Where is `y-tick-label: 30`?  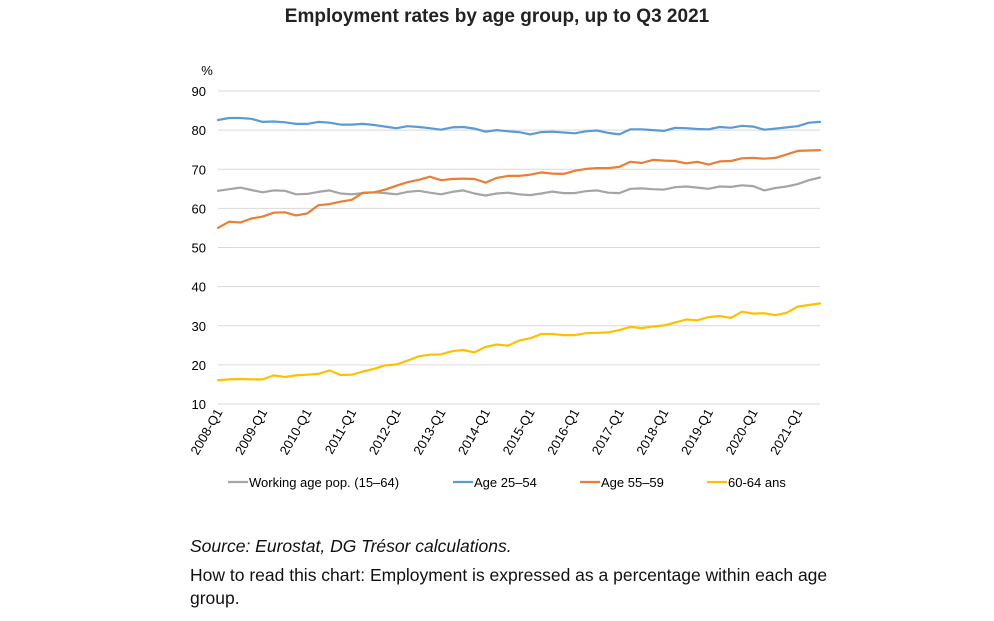 y-tick-label: 30 is located at coordinates (199, 326).